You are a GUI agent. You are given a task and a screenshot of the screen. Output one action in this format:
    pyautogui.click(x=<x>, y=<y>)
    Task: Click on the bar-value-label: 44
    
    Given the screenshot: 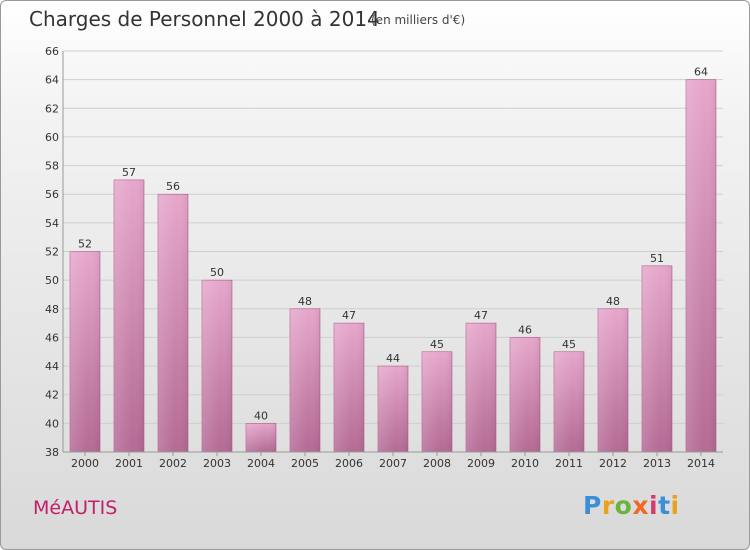 What is the action you would take?
    pyautogui.click(x=393, y=358)
    